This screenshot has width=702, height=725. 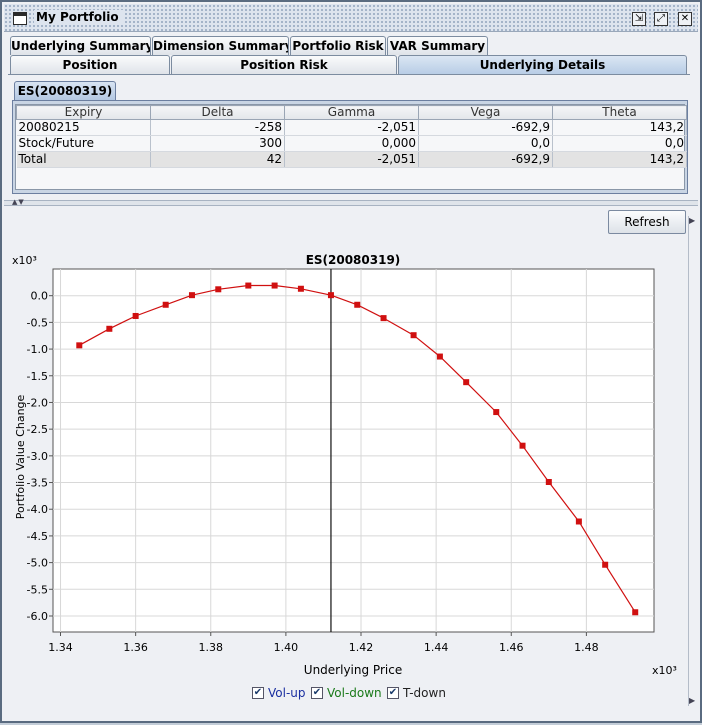 What do you see at coordinates (83, 159) in the screenshot?
I see `table-cell: Total` at bounding box center [83, 159].